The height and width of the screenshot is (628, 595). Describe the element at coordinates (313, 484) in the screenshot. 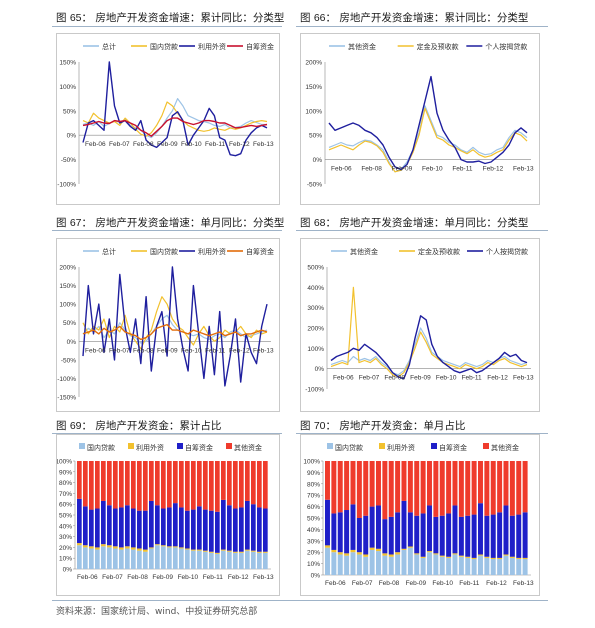

I see `y-tick-label: 80%` at that location.